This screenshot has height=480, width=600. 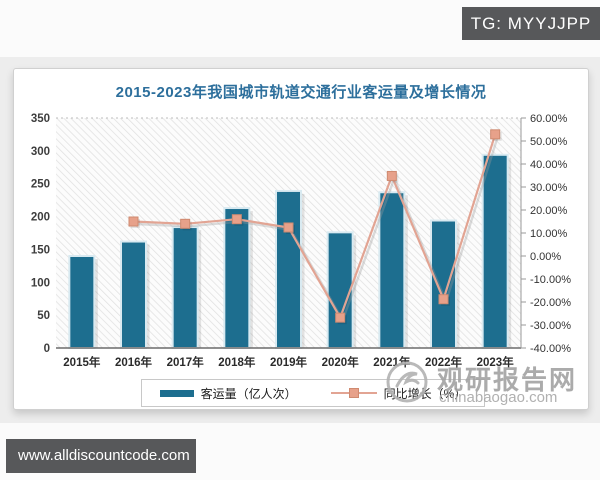 I want to click on svg-text: 100, so click(x=40, y=283).